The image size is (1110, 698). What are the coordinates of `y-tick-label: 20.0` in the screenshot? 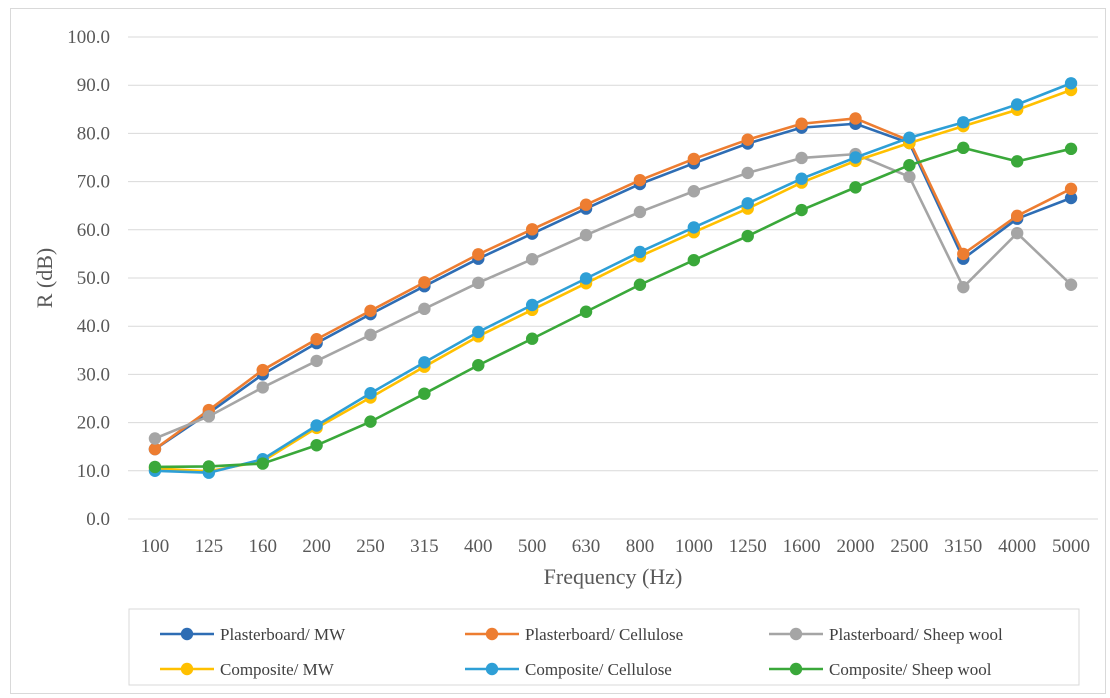 It's located at (93, 423).